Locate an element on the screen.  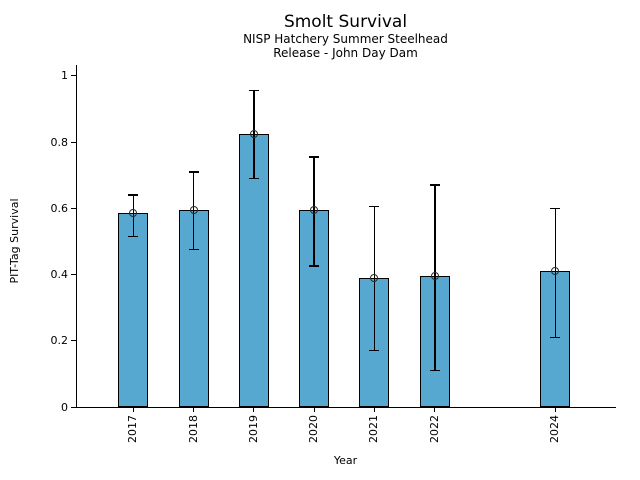
chart-subtitle-line1: NISP Hatchery Summer Steelhead is located at coordinates (345, 39).